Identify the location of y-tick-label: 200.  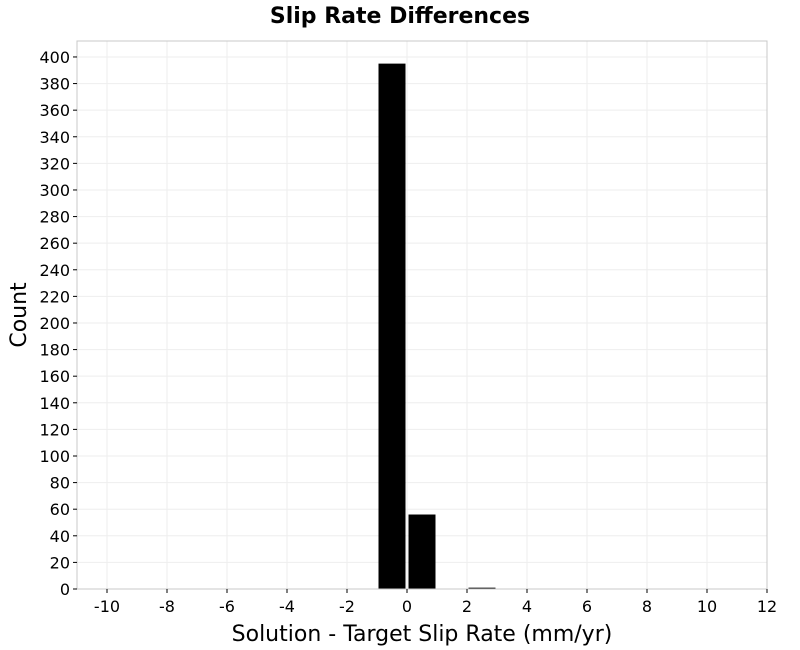
(54, 323).